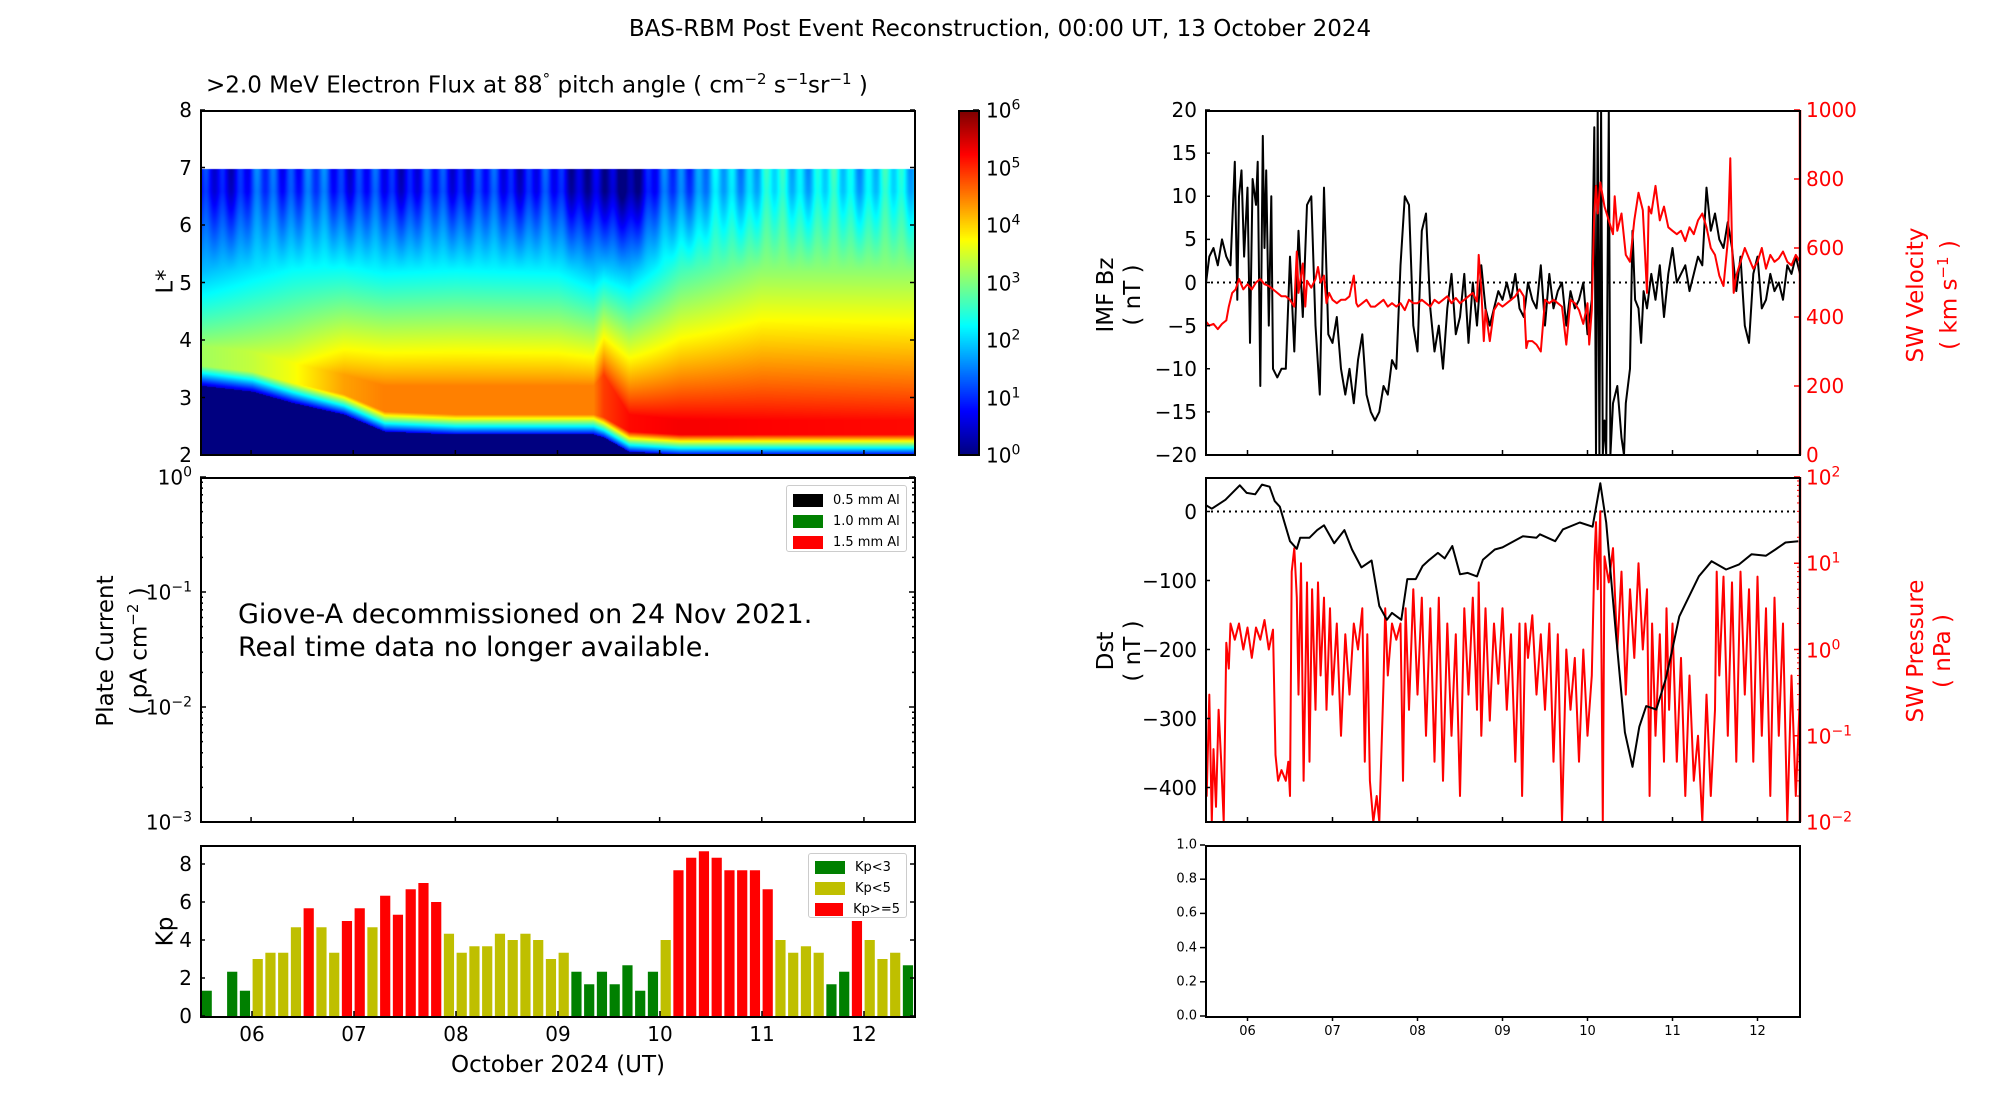  What do you see at coordinates (181, 817) in the screenshot?
I see `tick-exp: −3` at bounding box center [181, 817].